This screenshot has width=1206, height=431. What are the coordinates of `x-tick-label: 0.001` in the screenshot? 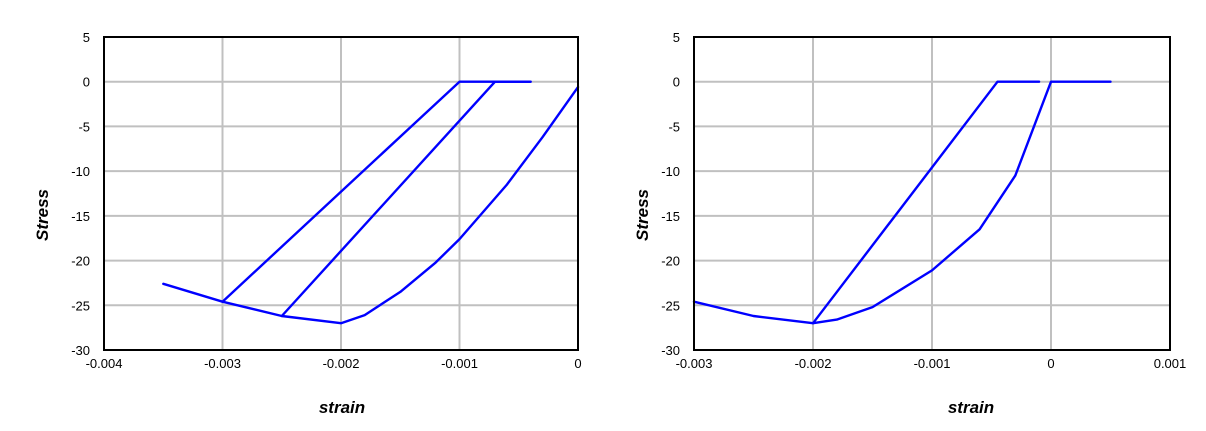 It's located at (1170, 363).